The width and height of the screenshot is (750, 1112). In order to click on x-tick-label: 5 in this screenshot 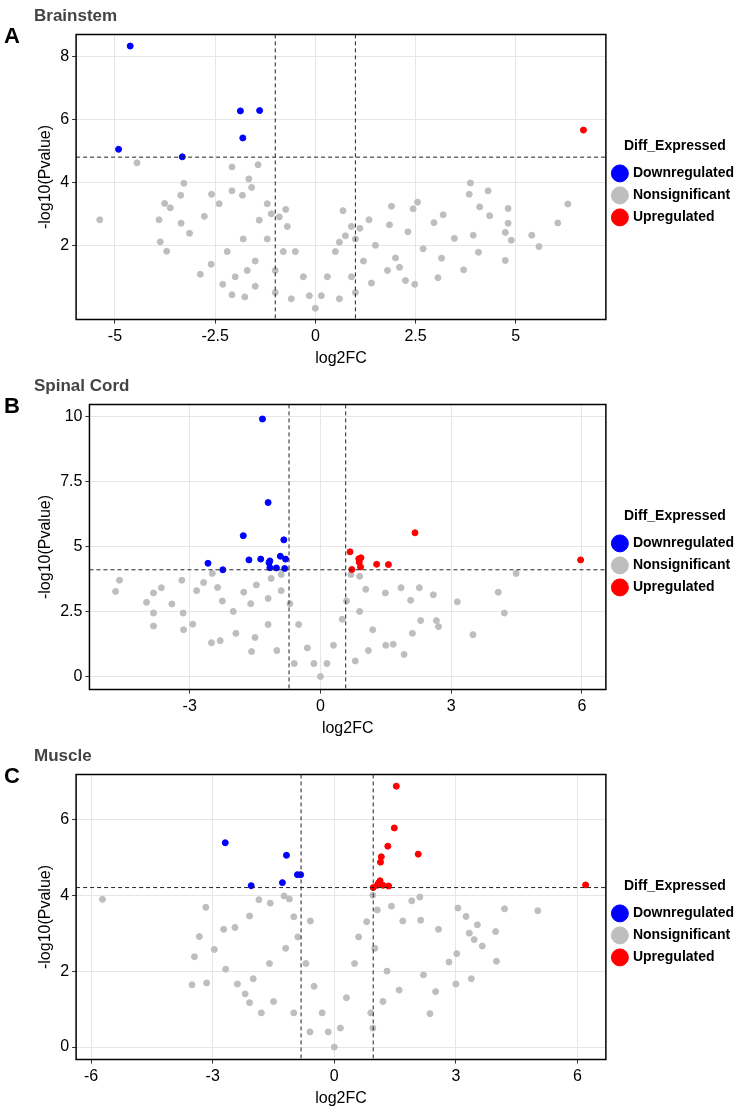, I will do `click(516, 335)`.